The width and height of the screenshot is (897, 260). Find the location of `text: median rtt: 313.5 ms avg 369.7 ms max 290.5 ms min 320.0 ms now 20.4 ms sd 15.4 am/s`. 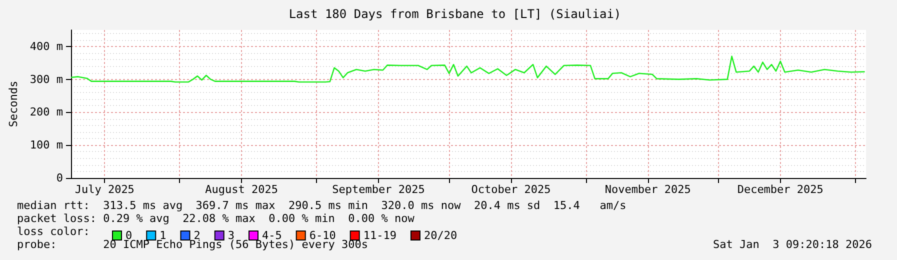

text: median rtt: 313.5 ms avg 369.7 ms max 290.5 ms min 320.0 ms now 20.4 ms sd 15.4 am/s is located at coordinates (321, 205).